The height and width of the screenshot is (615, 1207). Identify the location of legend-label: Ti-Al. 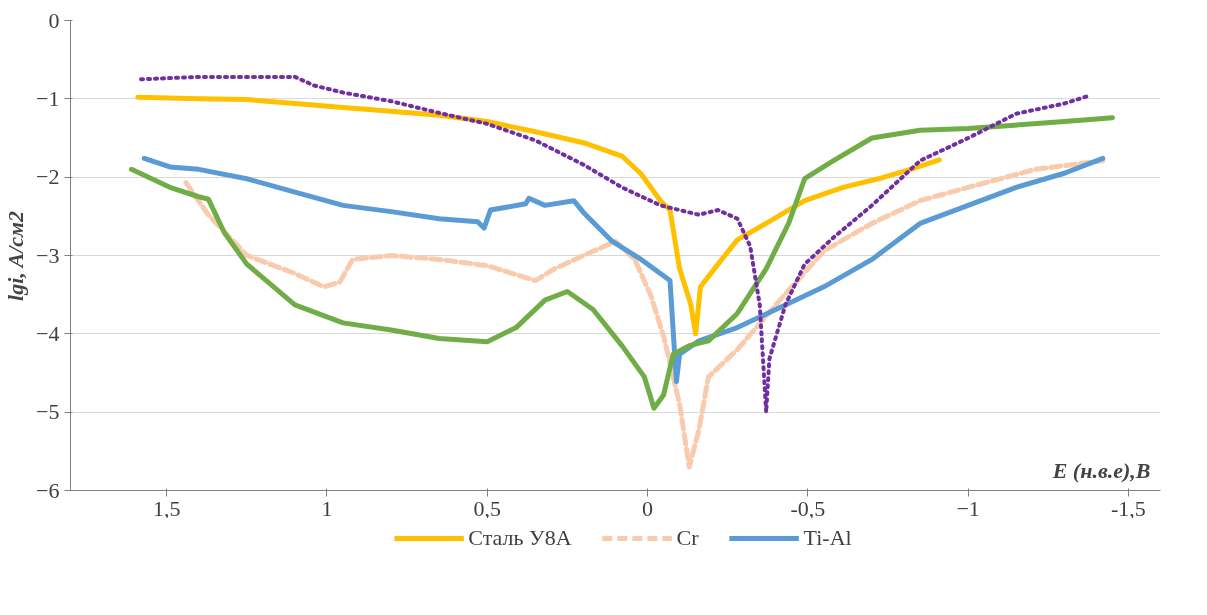
(827, 538).